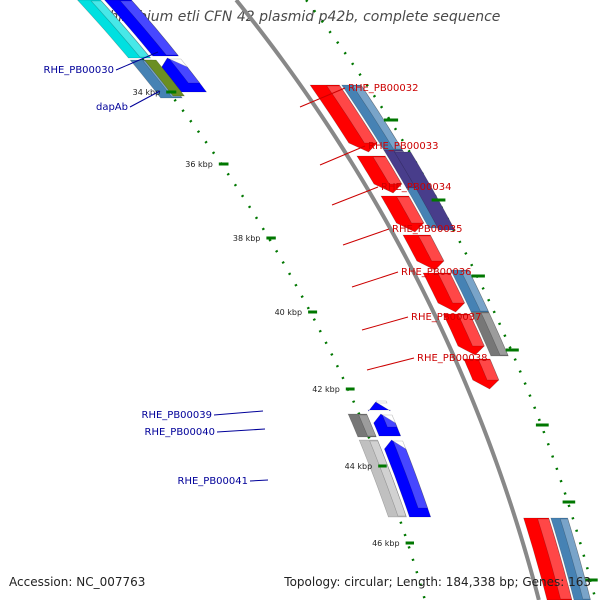  Describe the element at coordinates (451, 288) in the screenshot. I see `forward-gene-5-shade` at that location.